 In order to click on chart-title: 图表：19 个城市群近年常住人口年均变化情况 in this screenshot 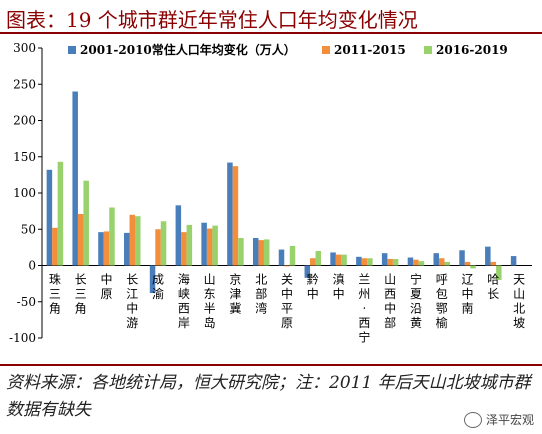, I will do `click(212, 20)`.